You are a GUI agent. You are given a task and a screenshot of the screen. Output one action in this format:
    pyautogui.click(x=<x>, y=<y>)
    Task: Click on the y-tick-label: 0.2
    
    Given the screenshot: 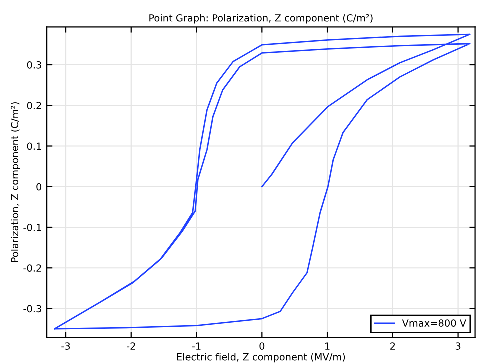 What is the action you would take?
    pyautogui.click(x=34, y=106)
    